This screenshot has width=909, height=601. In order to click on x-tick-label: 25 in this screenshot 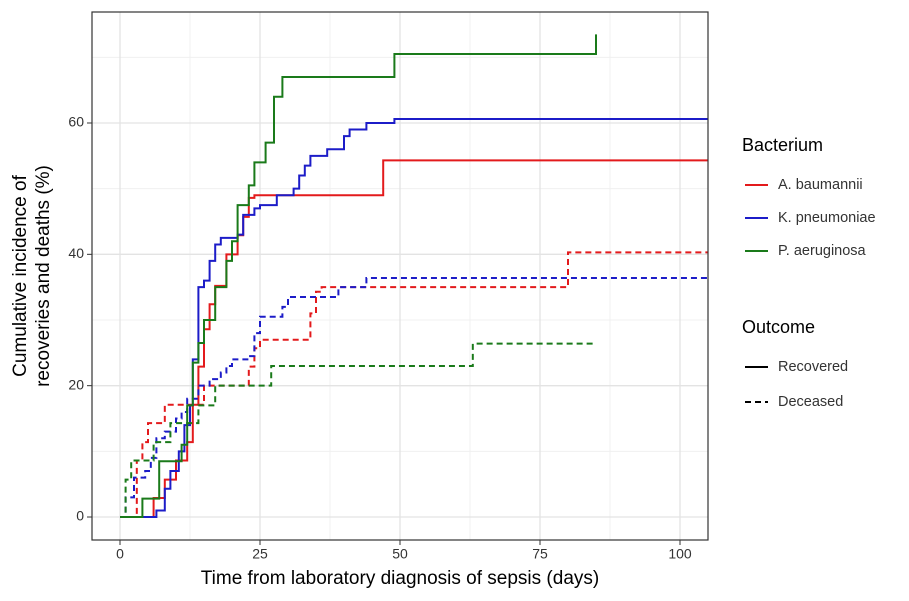, I will do `click(260, 554)`.